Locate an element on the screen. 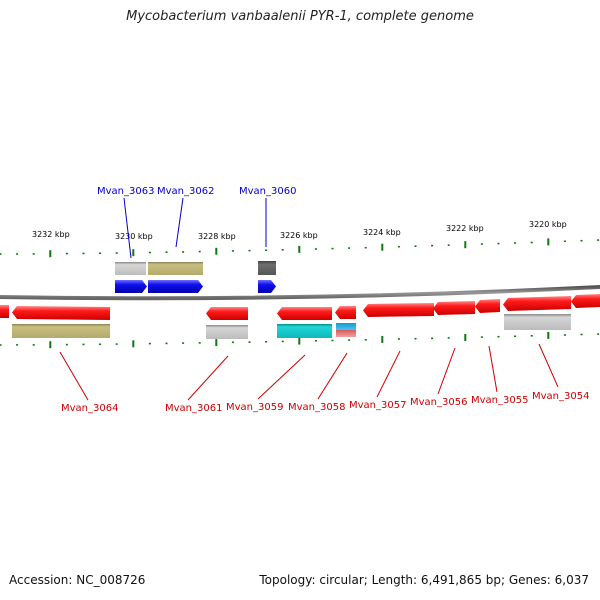 The image size is (600, 600). gene-label-mvan-3056: Mvan_3056 is located at coordinates (438, 402).